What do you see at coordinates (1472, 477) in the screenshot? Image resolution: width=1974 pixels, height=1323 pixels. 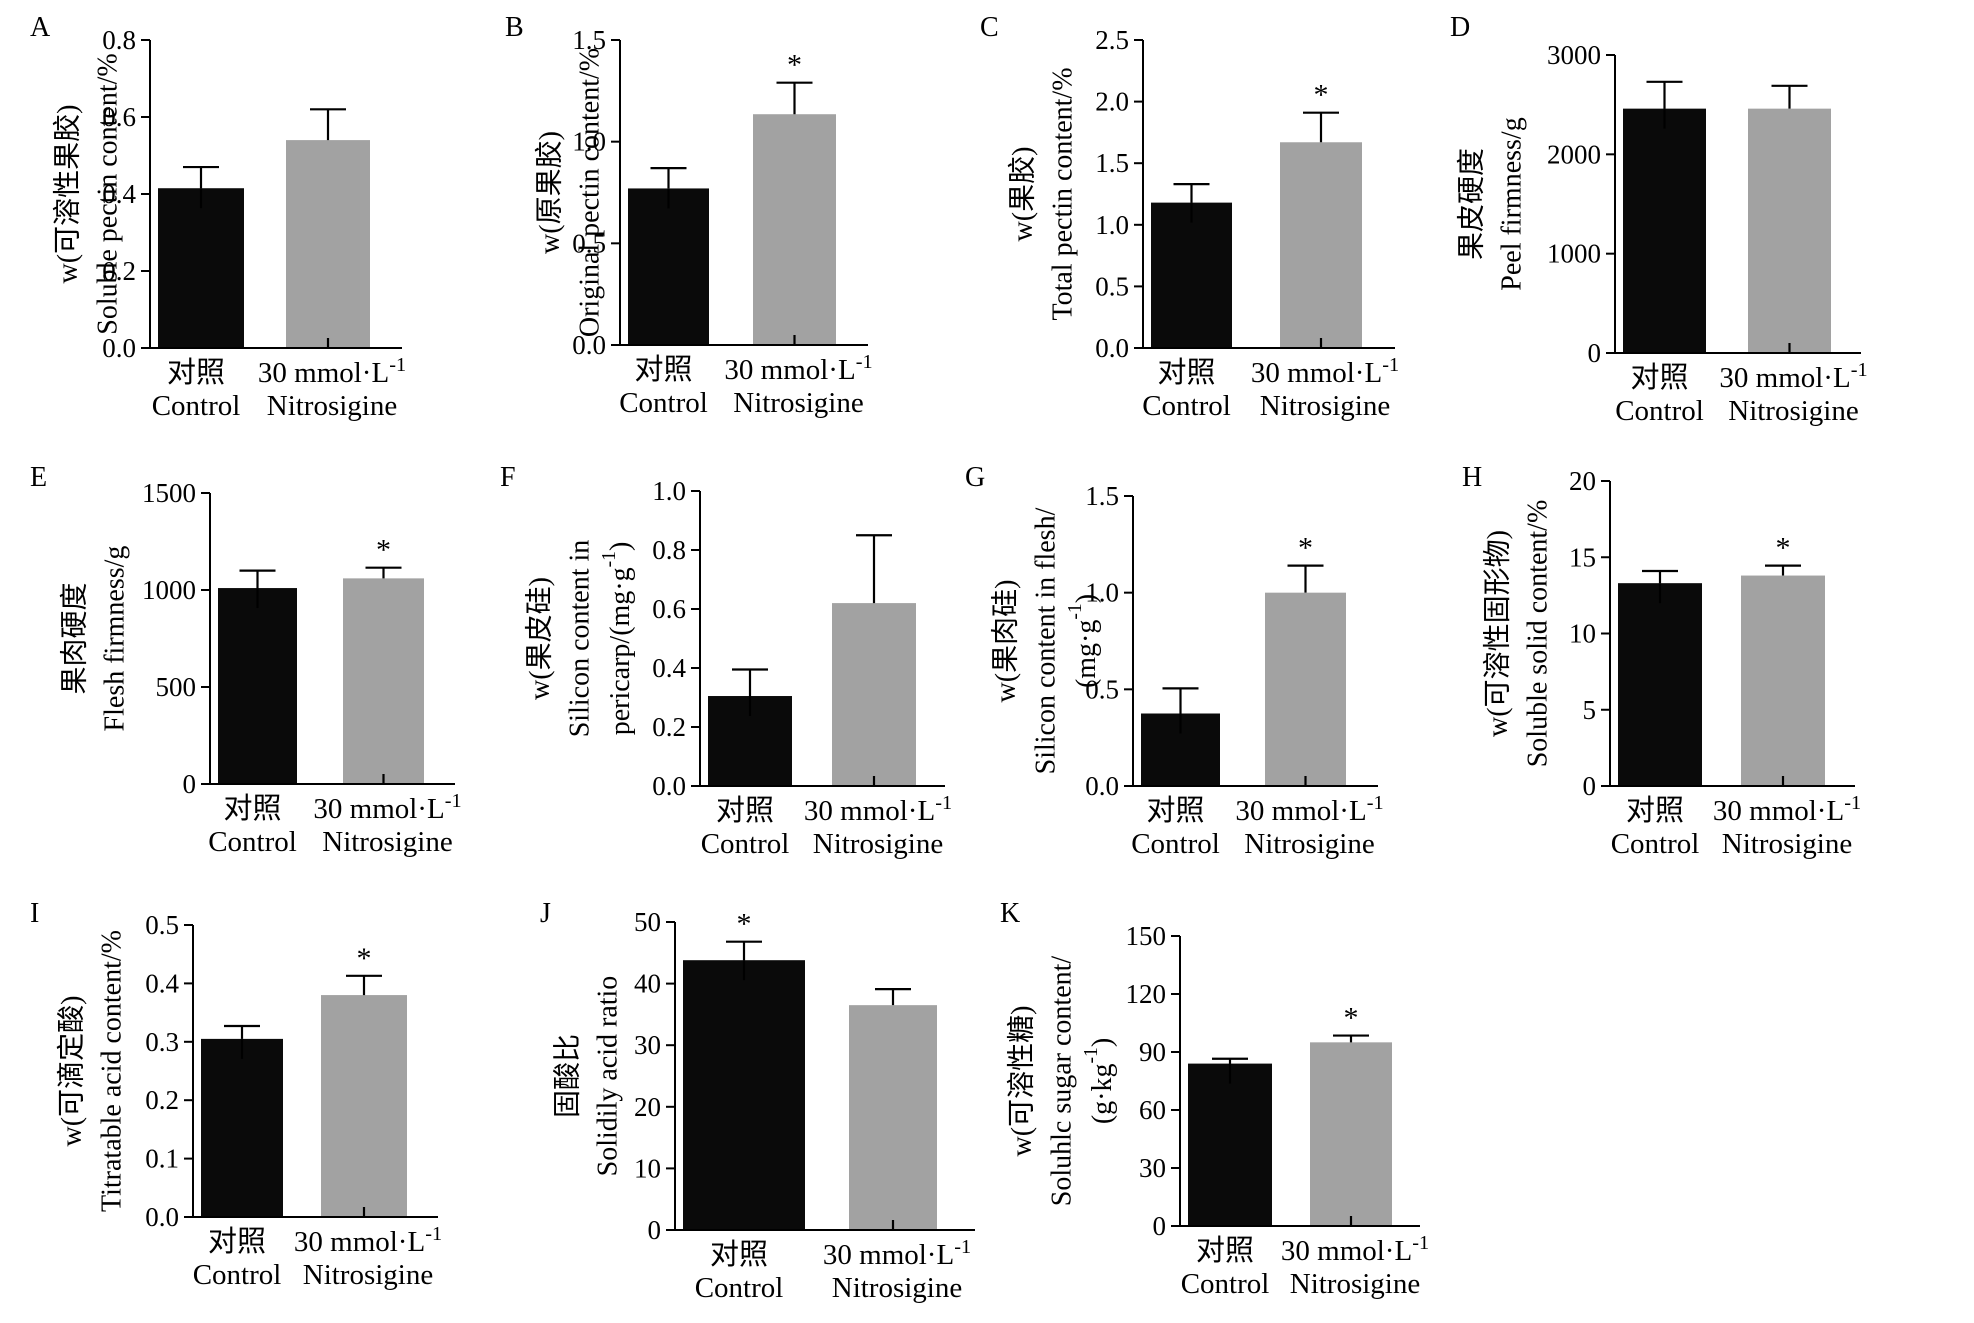 I see `panel-letter: H` at bounding box center [1472, 477].